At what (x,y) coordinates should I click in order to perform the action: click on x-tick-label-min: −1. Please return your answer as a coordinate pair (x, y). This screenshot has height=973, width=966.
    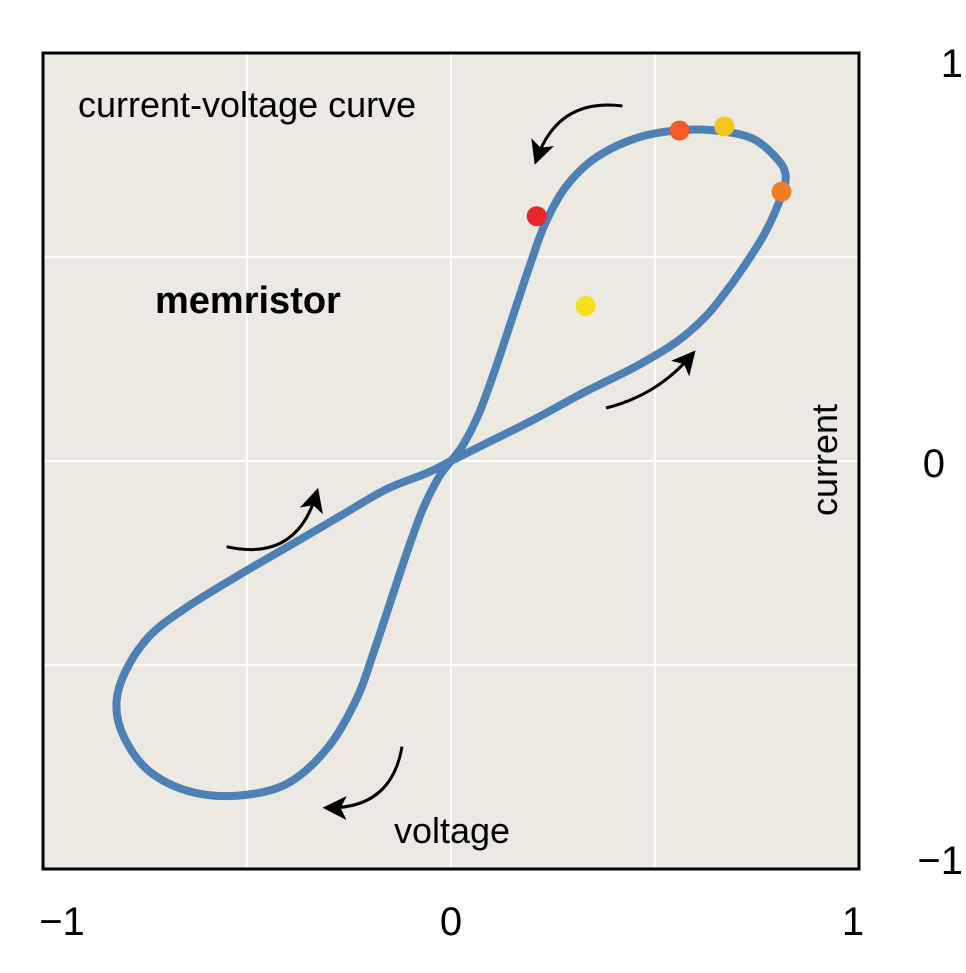
    Looking at the image, I should click on (62, 922).